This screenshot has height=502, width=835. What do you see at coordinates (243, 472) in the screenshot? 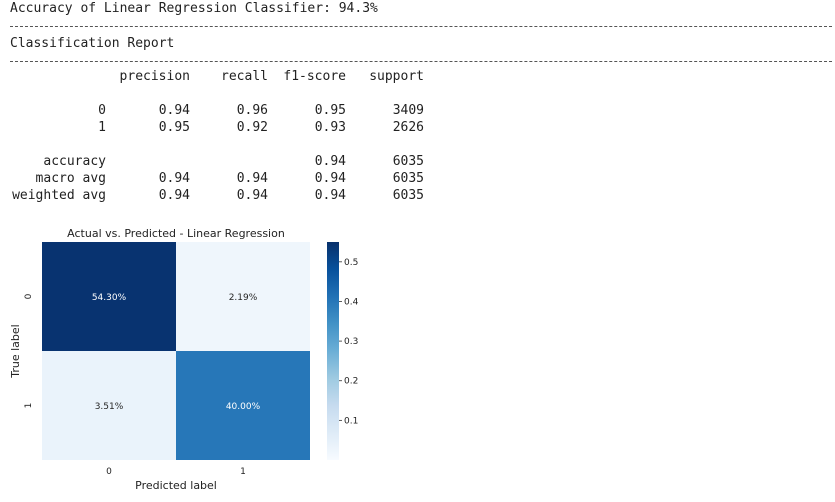
I see `x-tick-label: 1` at bounding box center [243, 472].